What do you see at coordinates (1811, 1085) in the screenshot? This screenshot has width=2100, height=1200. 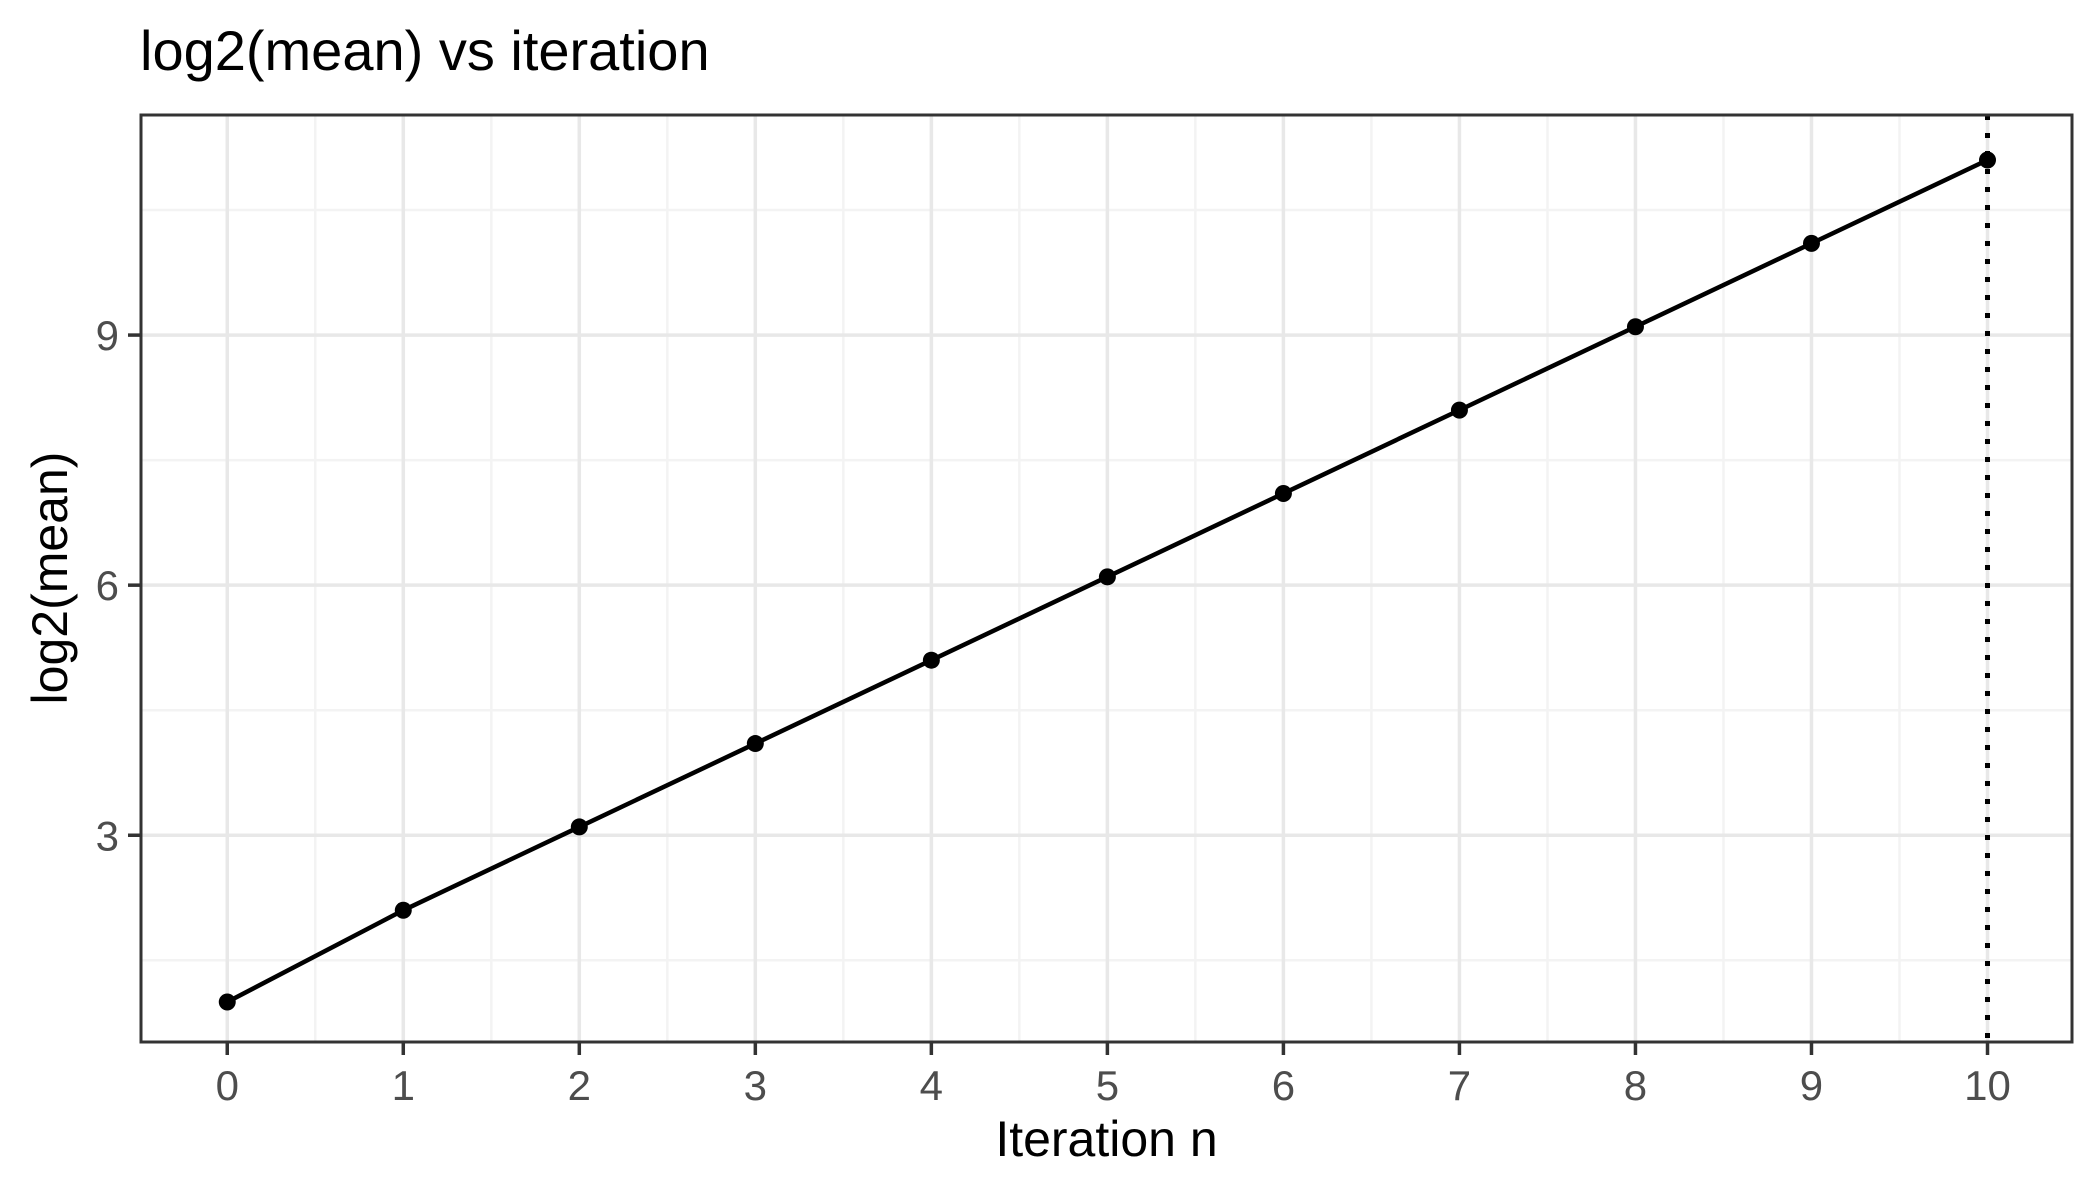 I see `x-tick-label: 9` at bounding box center [1811, 1085].